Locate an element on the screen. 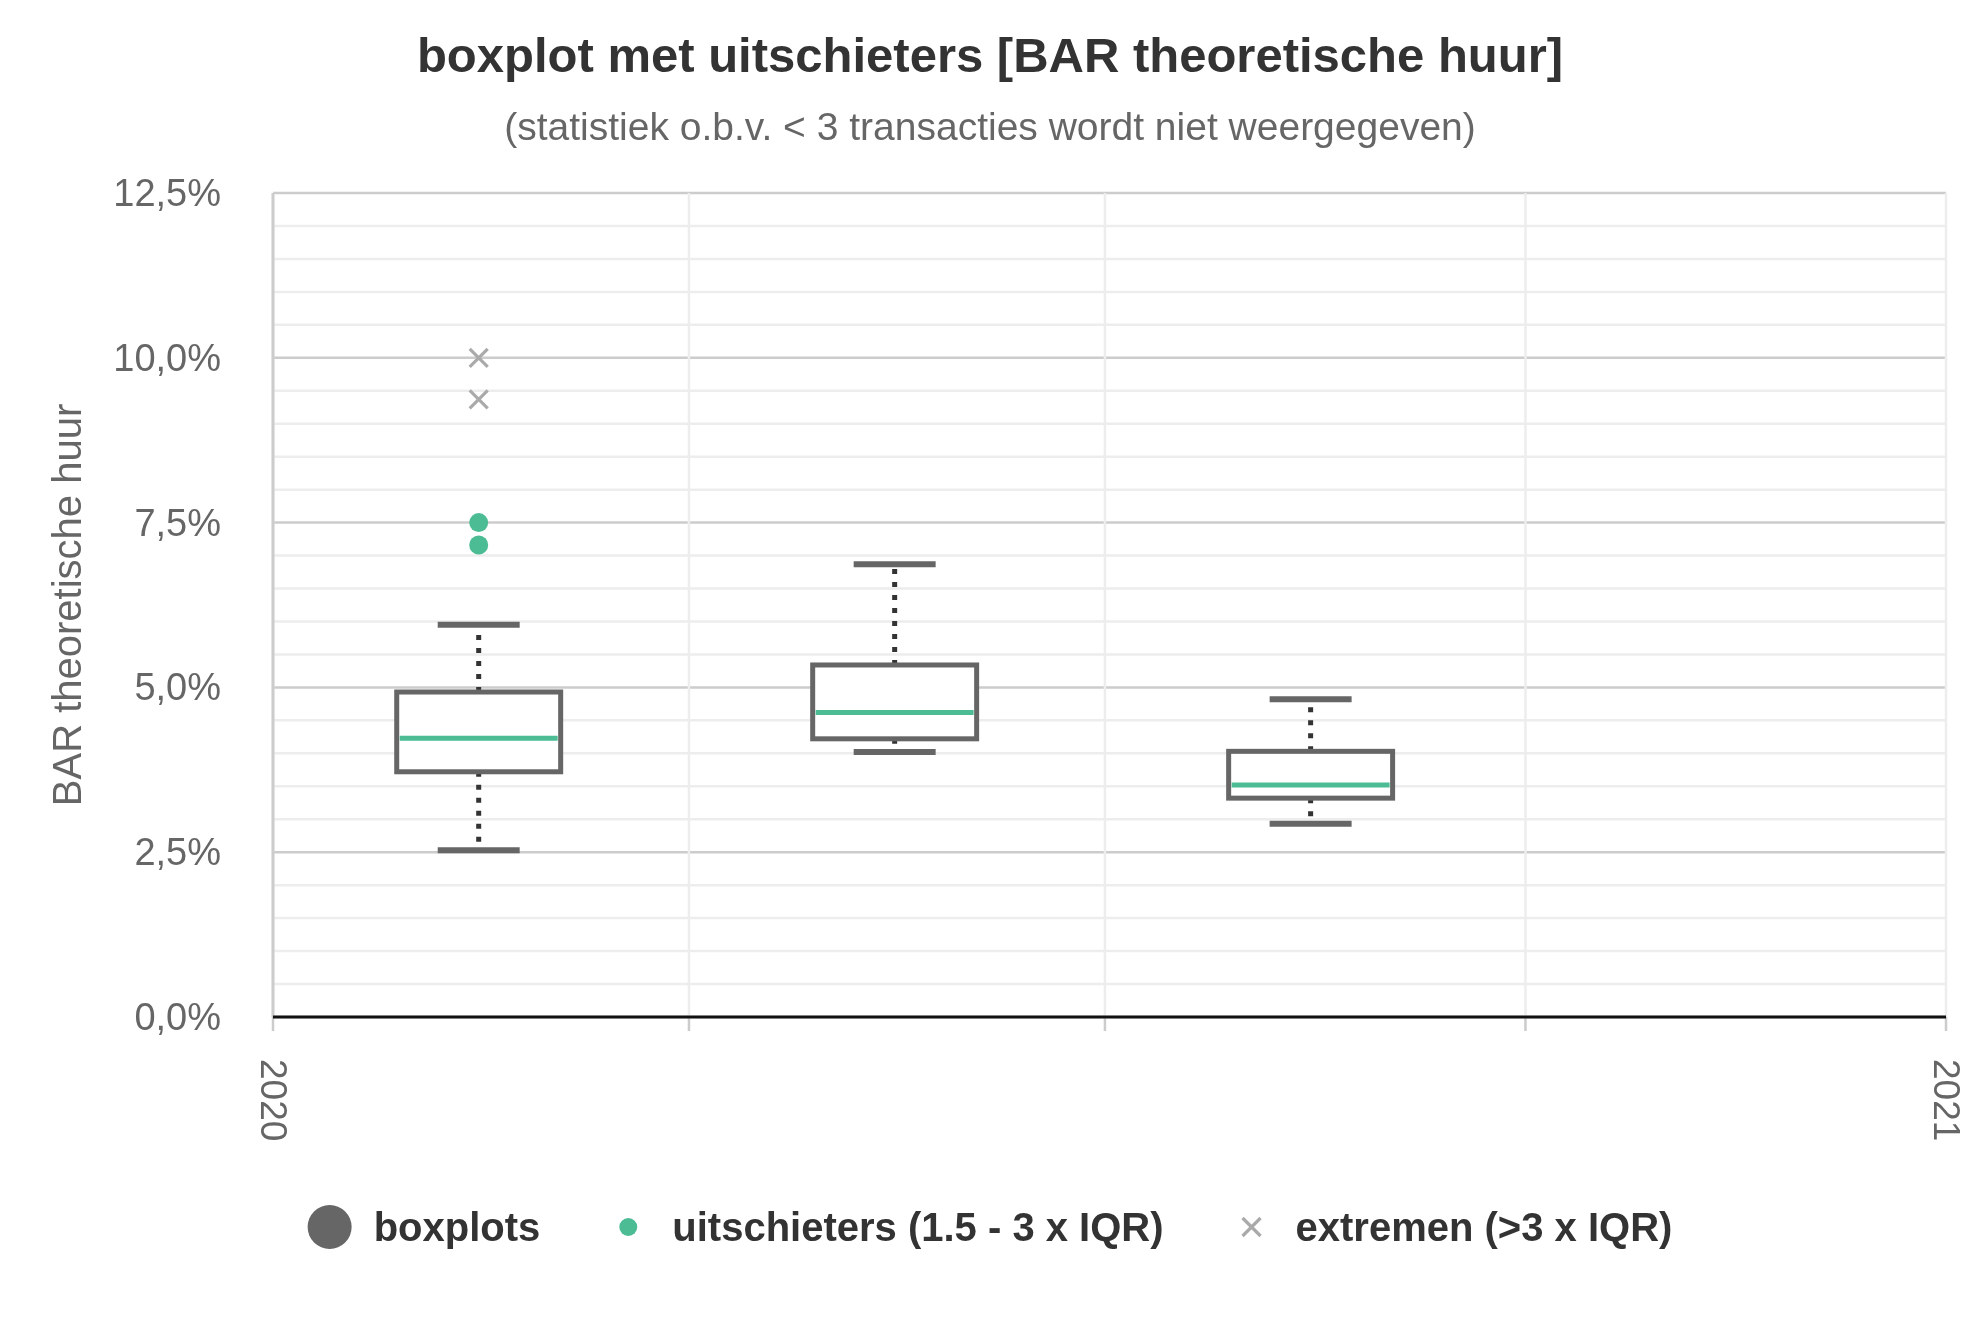  x-tick-label: 2020 is located at coordinates (273, 1100).